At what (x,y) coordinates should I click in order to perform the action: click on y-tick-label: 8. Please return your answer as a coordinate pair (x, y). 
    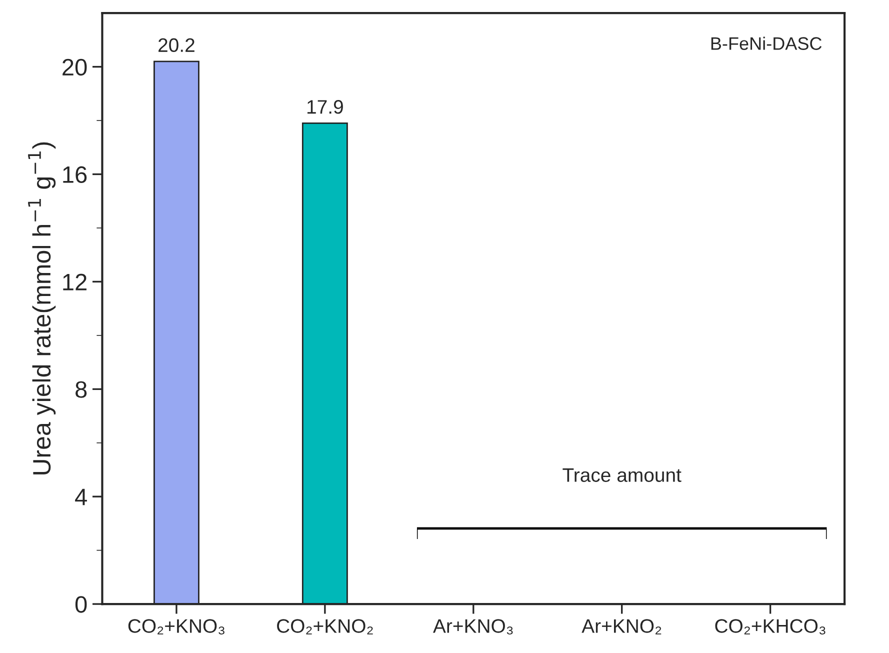
    Looking at the image, I should click on (81, 389).